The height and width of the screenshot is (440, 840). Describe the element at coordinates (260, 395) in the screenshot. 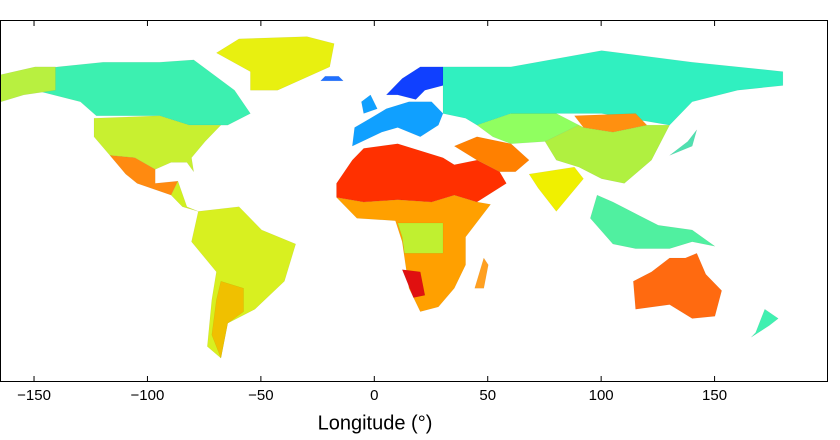

I see `x-tick-label: −50` at that location.